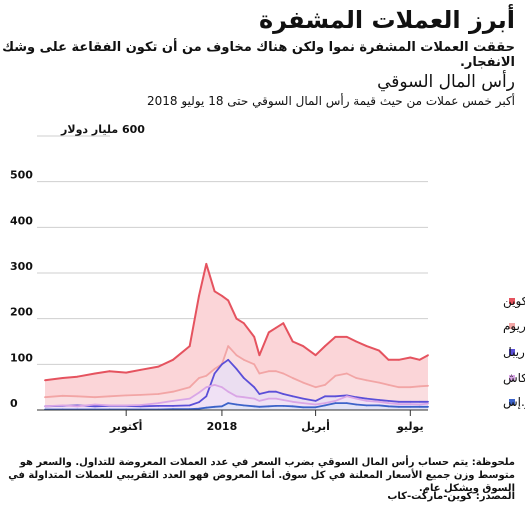  I want to click on x-tick-label: أكتوبر, so click(126, 426).